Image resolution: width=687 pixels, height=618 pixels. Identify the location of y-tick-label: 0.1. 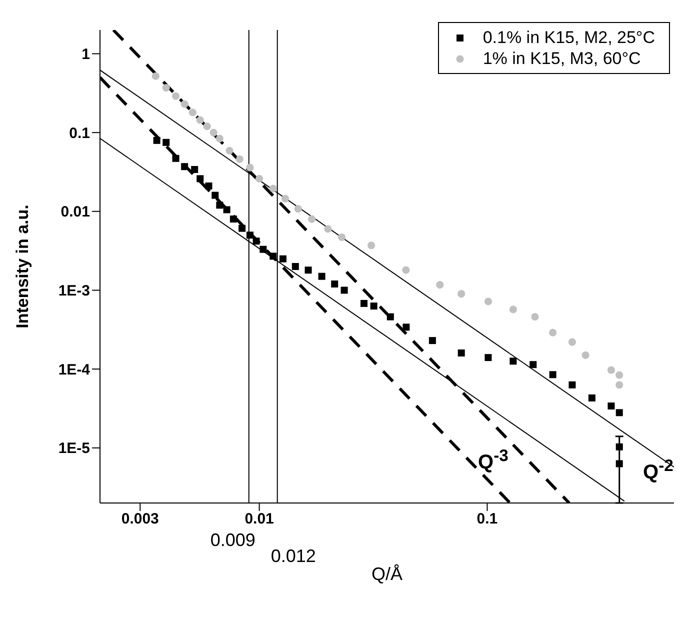
(79, 133).